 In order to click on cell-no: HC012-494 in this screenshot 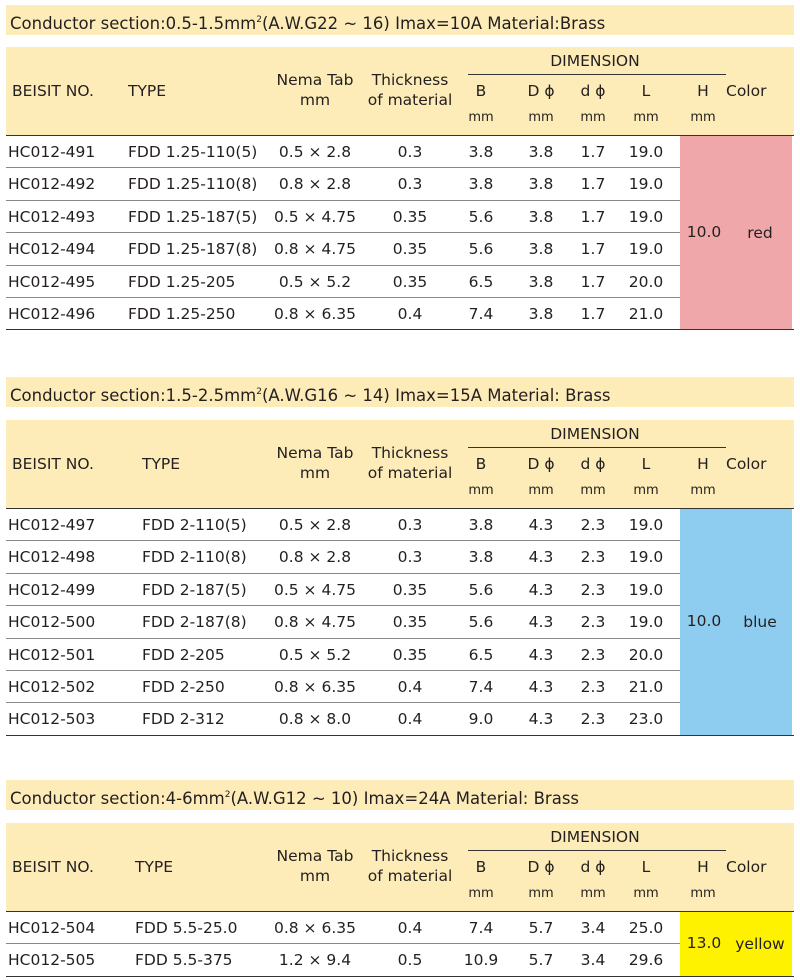, I will do `click(52, 249)`.